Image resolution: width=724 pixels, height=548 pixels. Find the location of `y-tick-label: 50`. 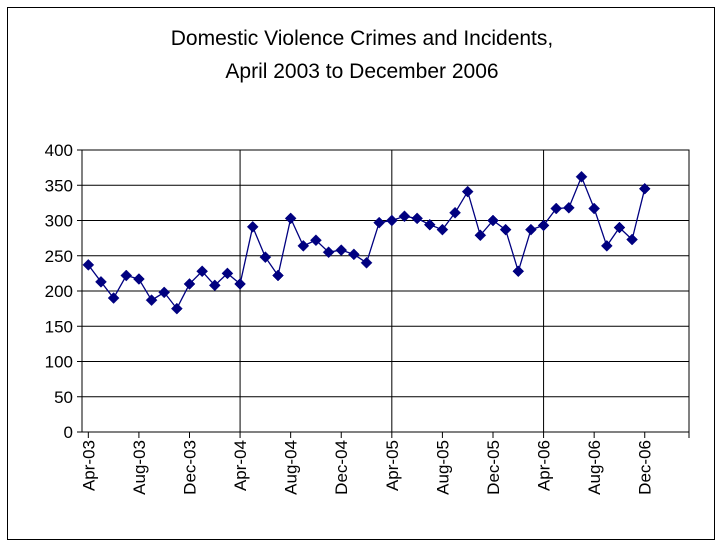

y-tick-label: 50 is located at coordinates (63, 397).